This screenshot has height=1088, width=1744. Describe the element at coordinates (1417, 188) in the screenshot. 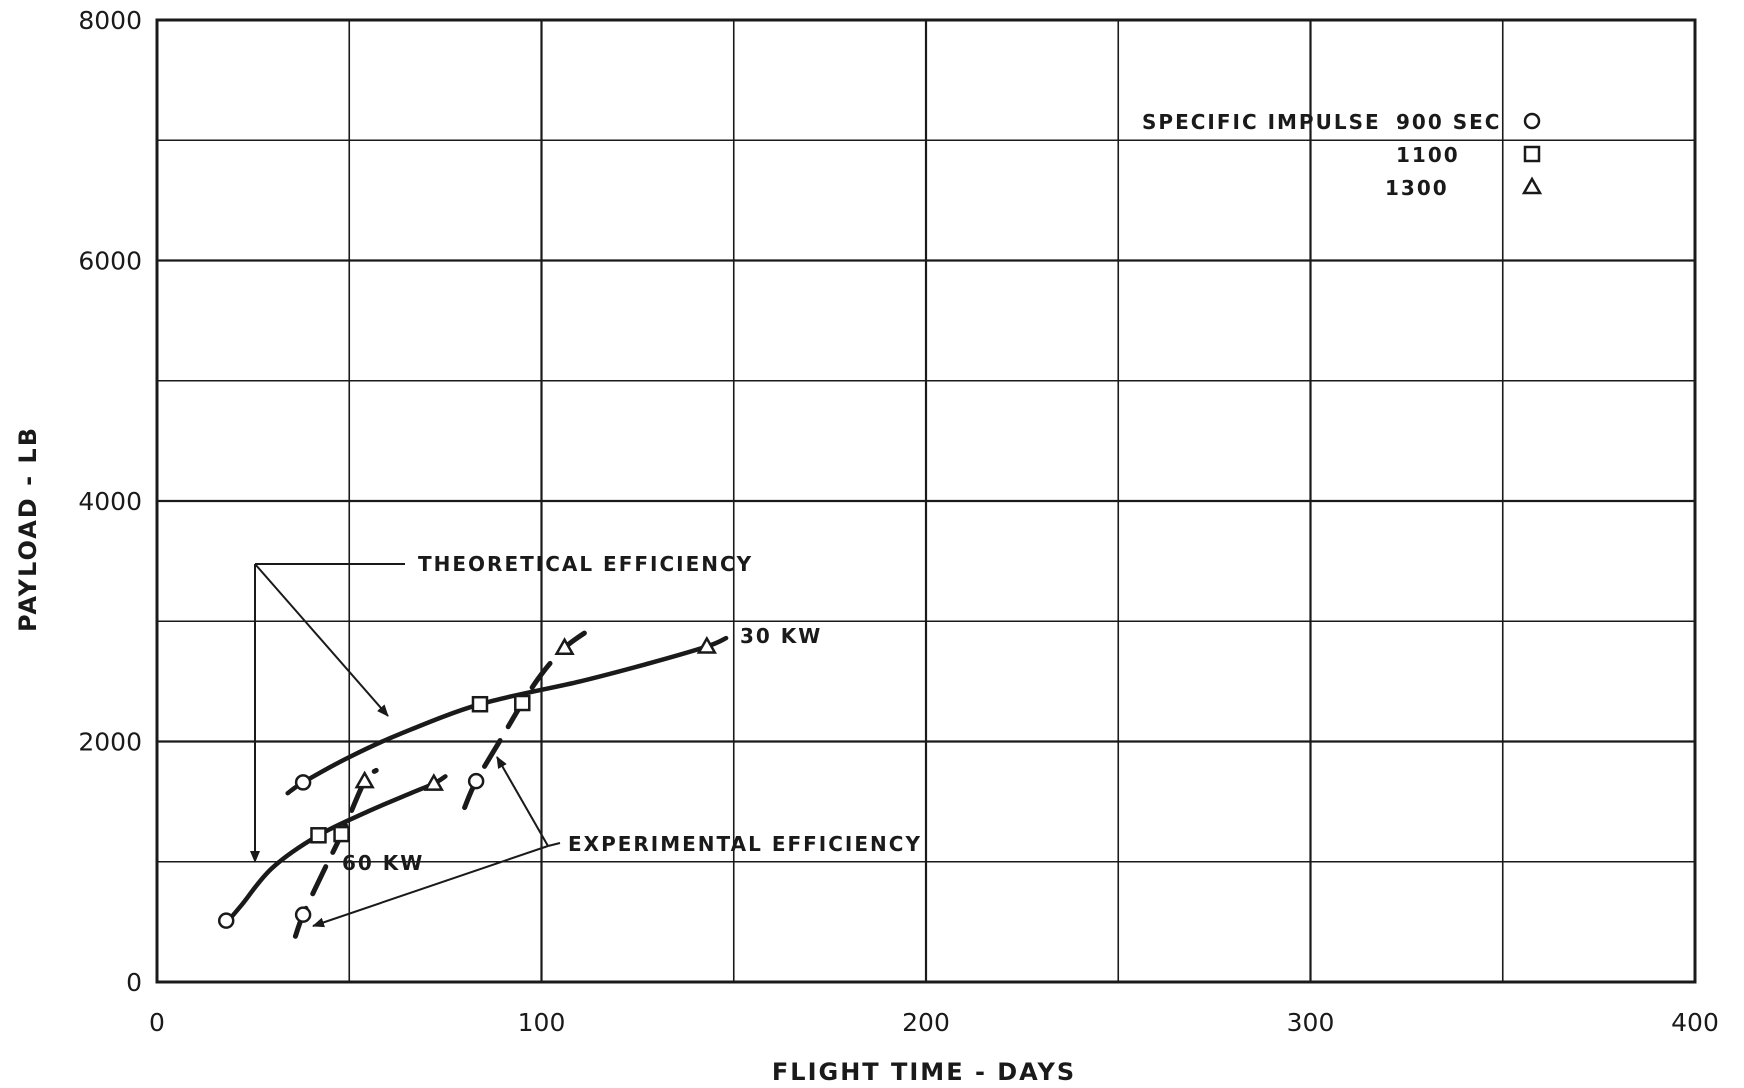

I see `legend-label-1300: 1300` at that location.